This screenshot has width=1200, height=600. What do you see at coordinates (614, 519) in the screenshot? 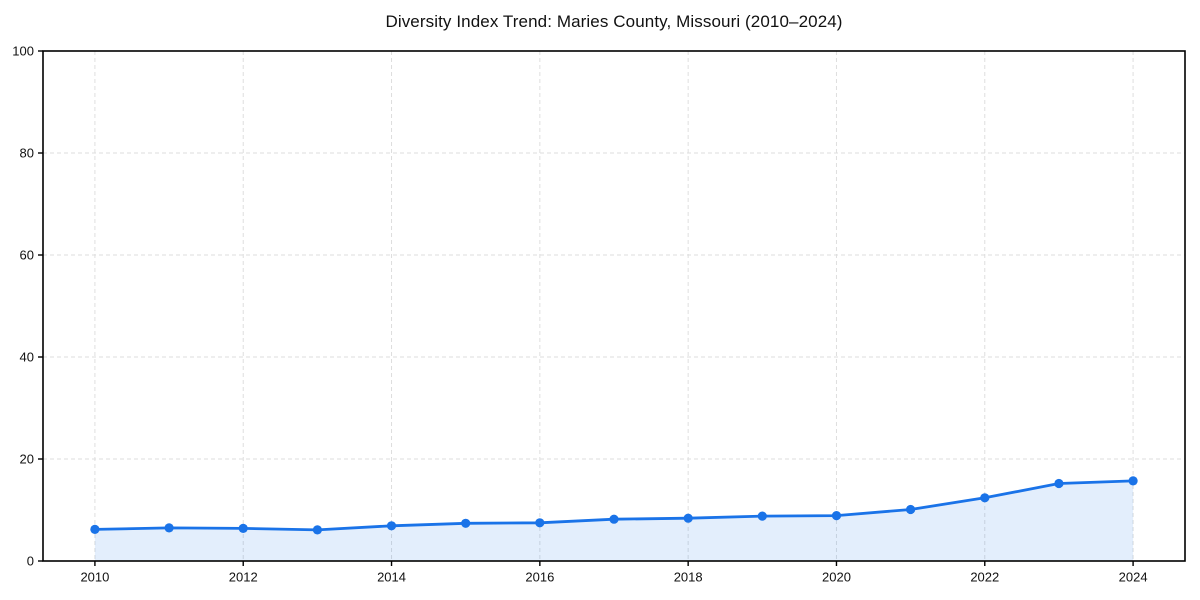
I see `data-point-2017` at bounding box center [614, 519].